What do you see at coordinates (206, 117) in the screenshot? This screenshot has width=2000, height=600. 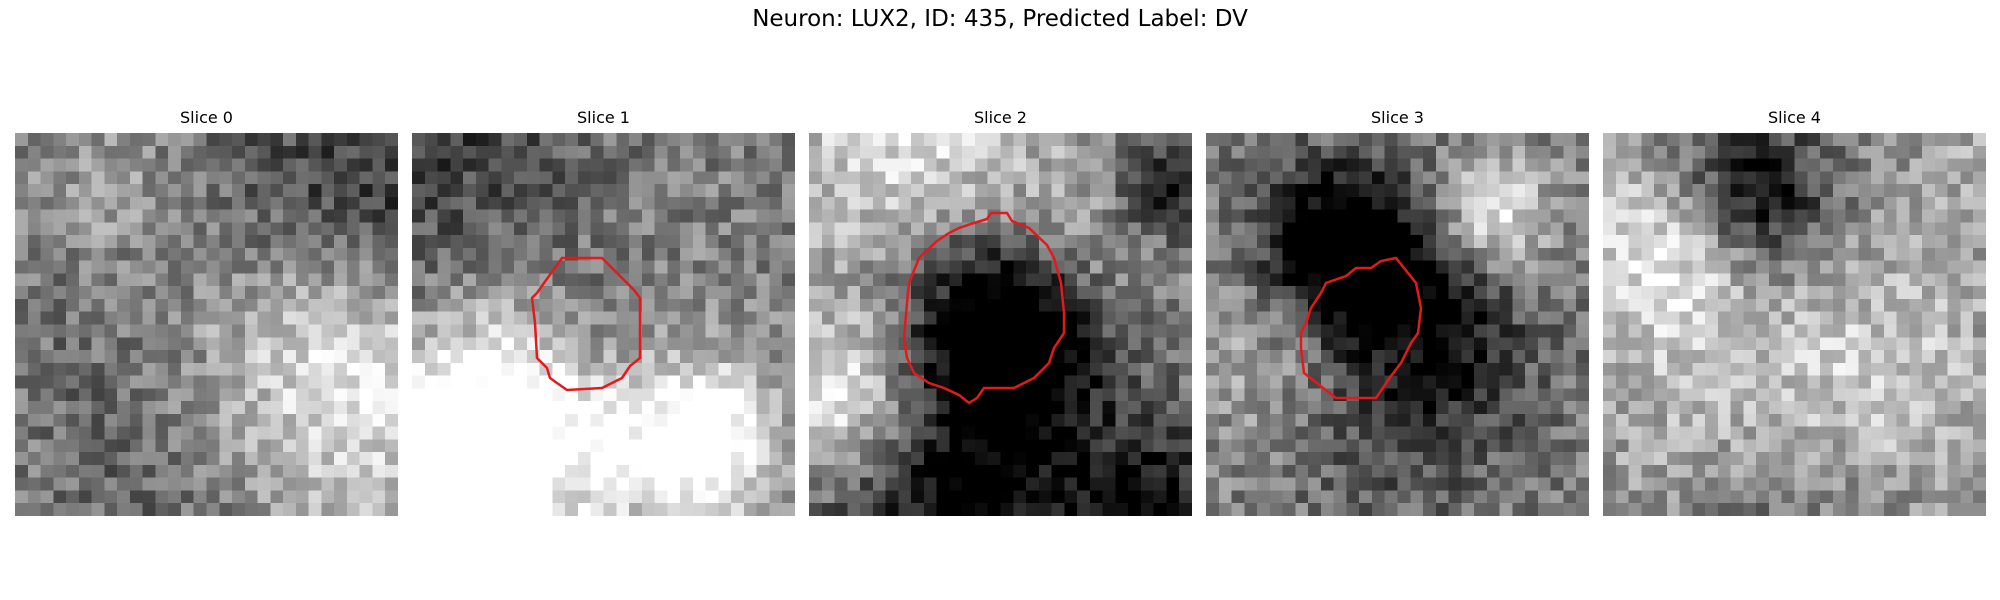 I see `slice-title: Slice 0` at bounding box center [206, 117].